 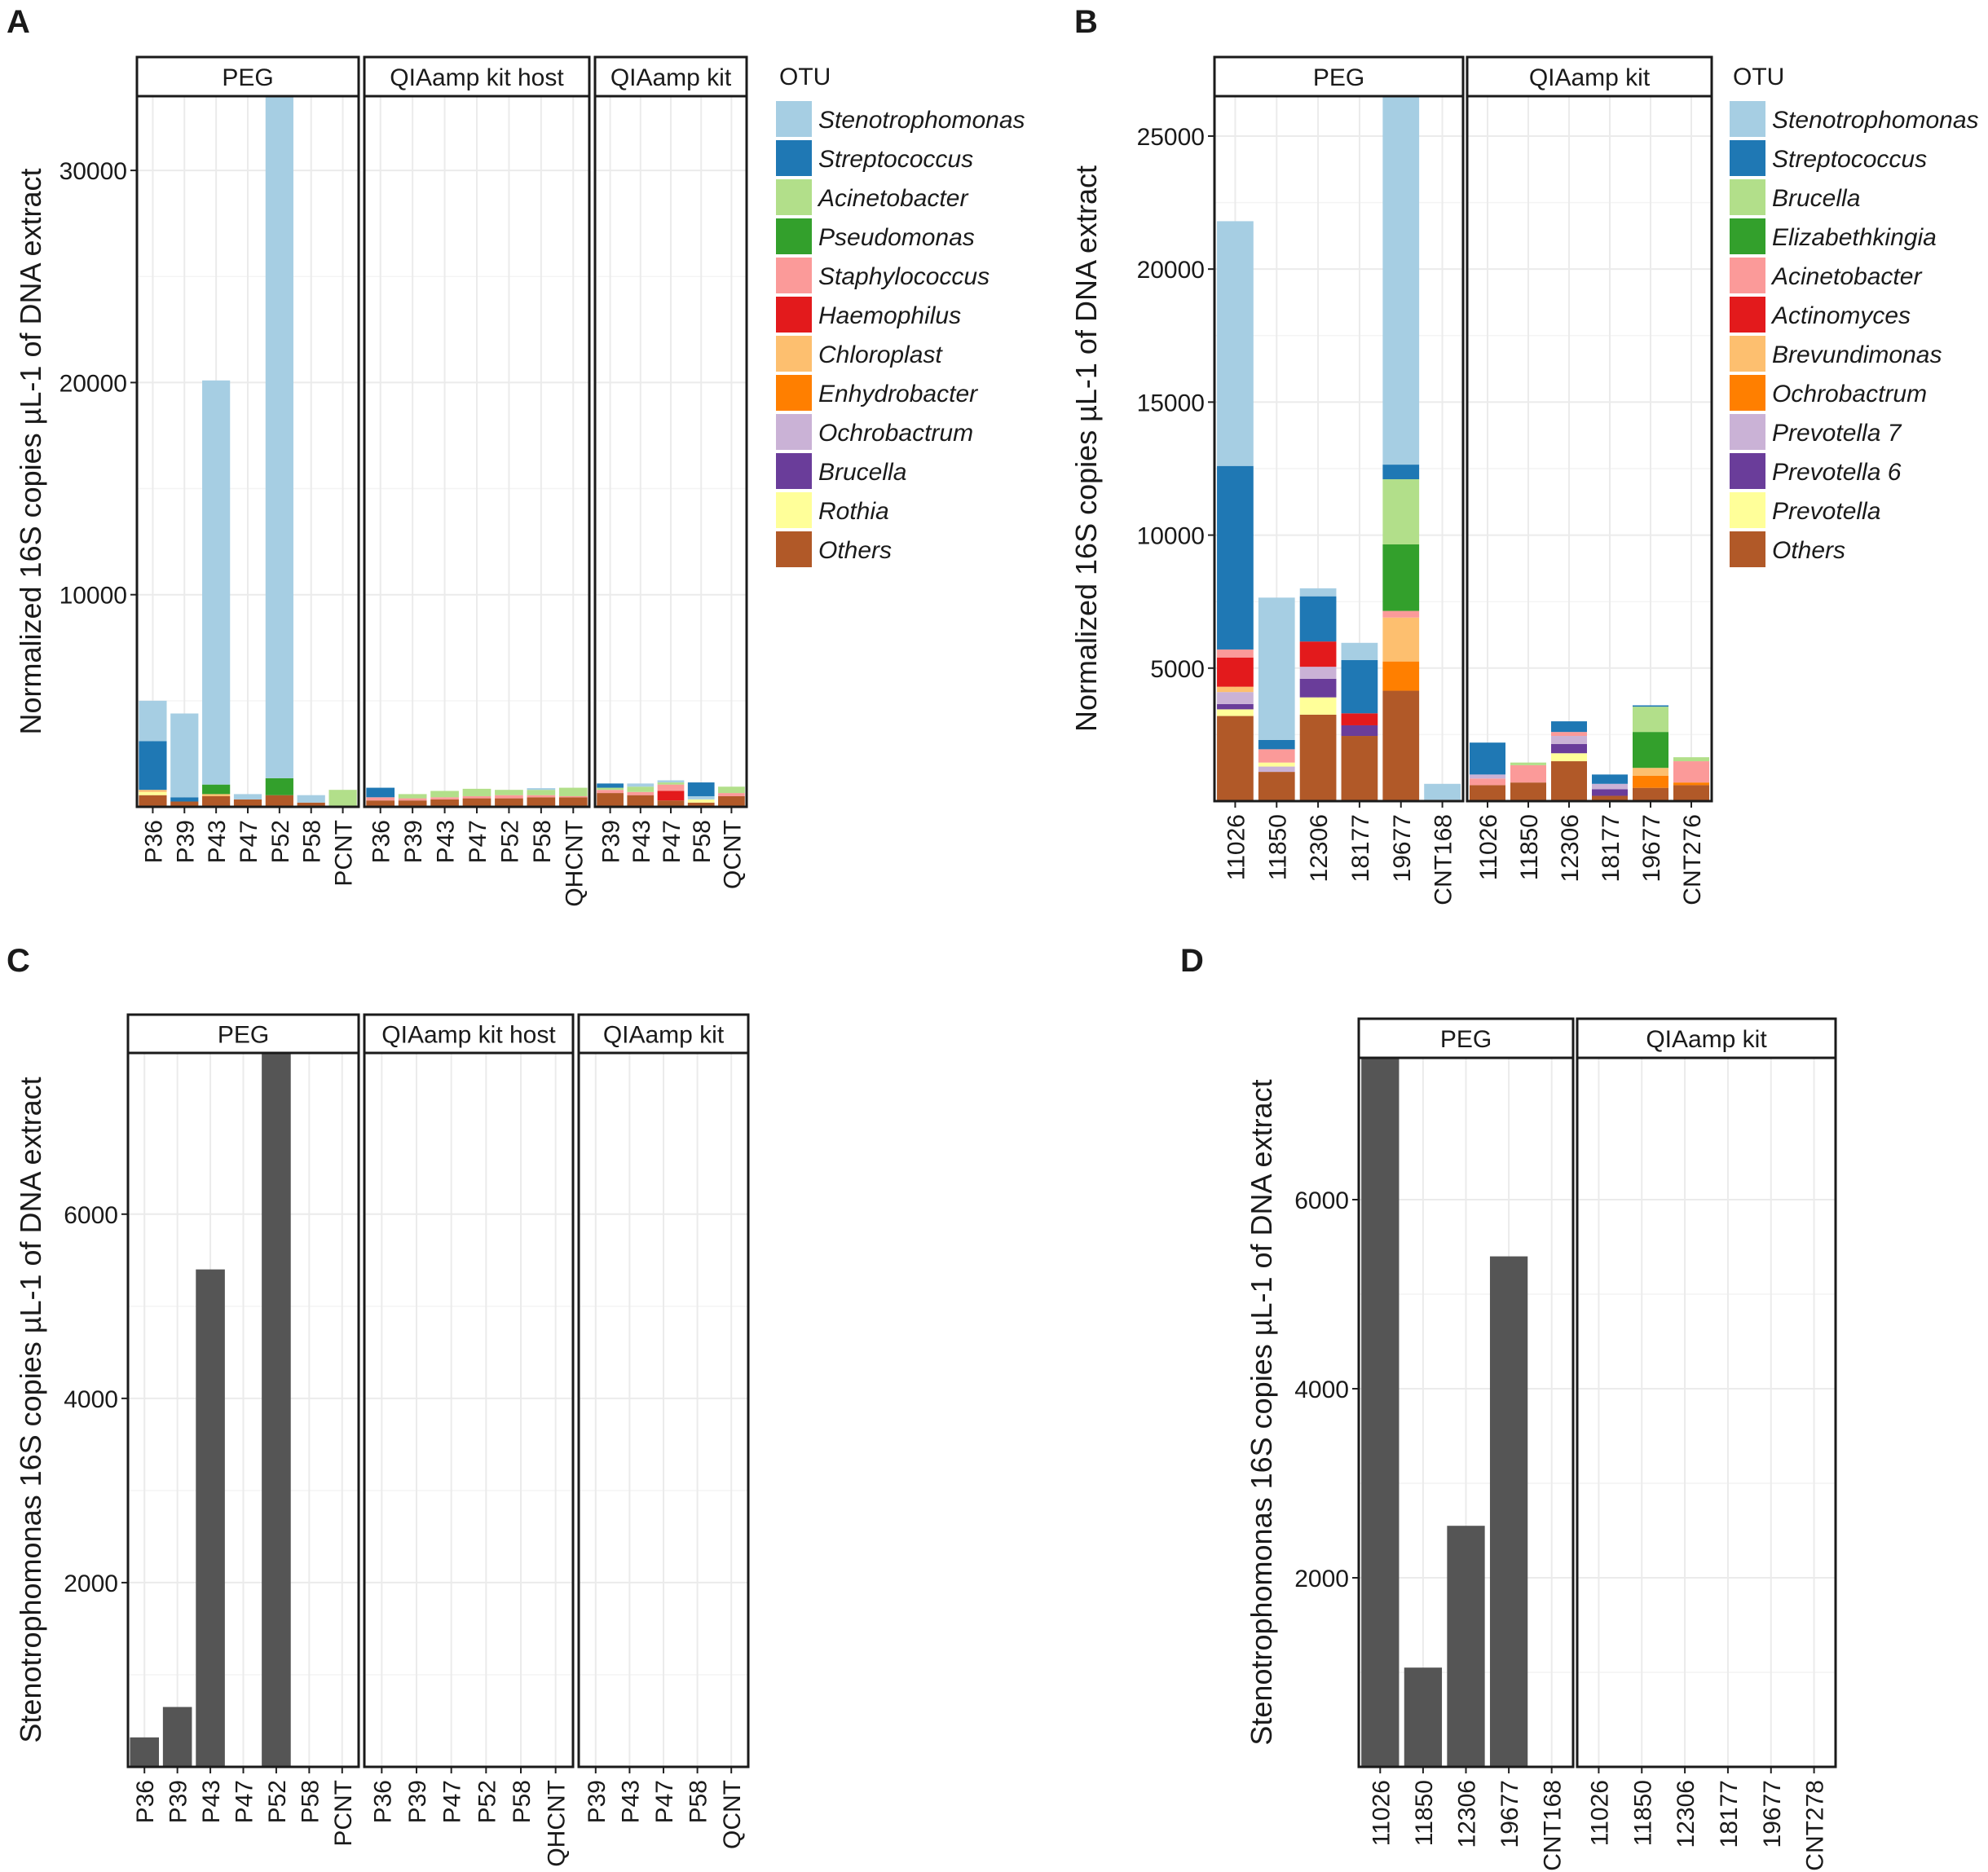 What do you see at coordinates (1729, 1814) in the screenshot?
I see `x-tick-label: 18177` at bounding box center [1729, 1814].